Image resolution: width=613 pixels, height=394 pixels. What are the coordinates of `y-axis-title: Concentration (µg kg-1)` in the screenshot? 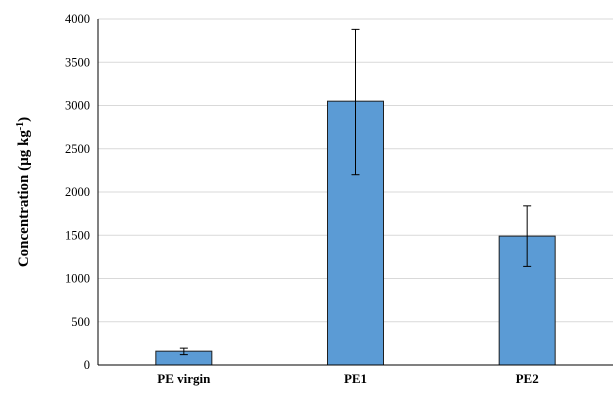 It's located at (24, 192).